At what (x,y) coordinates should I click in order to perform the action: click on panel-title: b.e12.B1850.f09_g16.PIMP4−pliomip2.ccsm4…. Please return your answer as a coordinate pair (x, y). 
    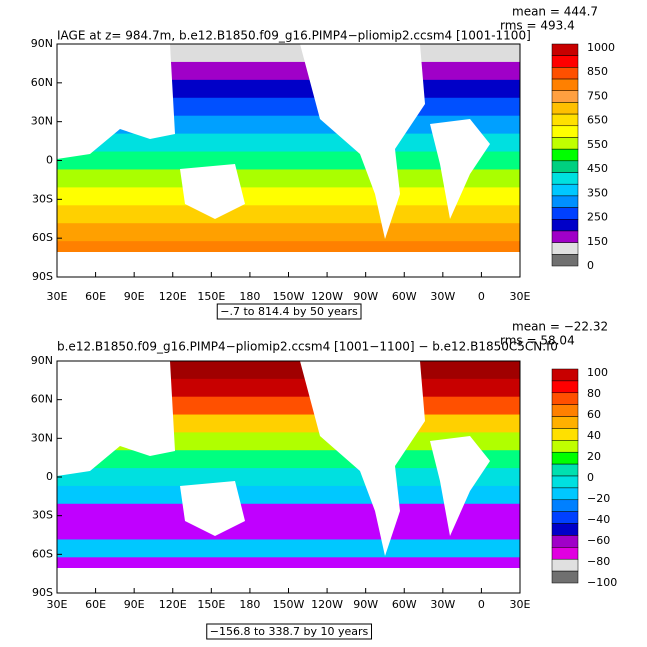
    Looking at the image, I should click on (307, 347).